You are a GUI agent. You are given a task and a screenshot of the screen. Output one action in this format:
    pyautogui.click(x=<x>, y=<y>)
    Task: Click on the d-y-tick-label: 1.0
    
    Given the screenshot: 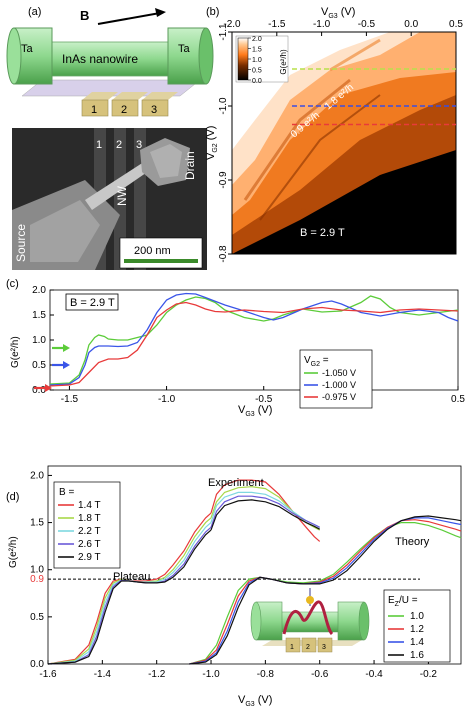 What is the action you would take?
    pyautogui.click(x=37, y=570)
    